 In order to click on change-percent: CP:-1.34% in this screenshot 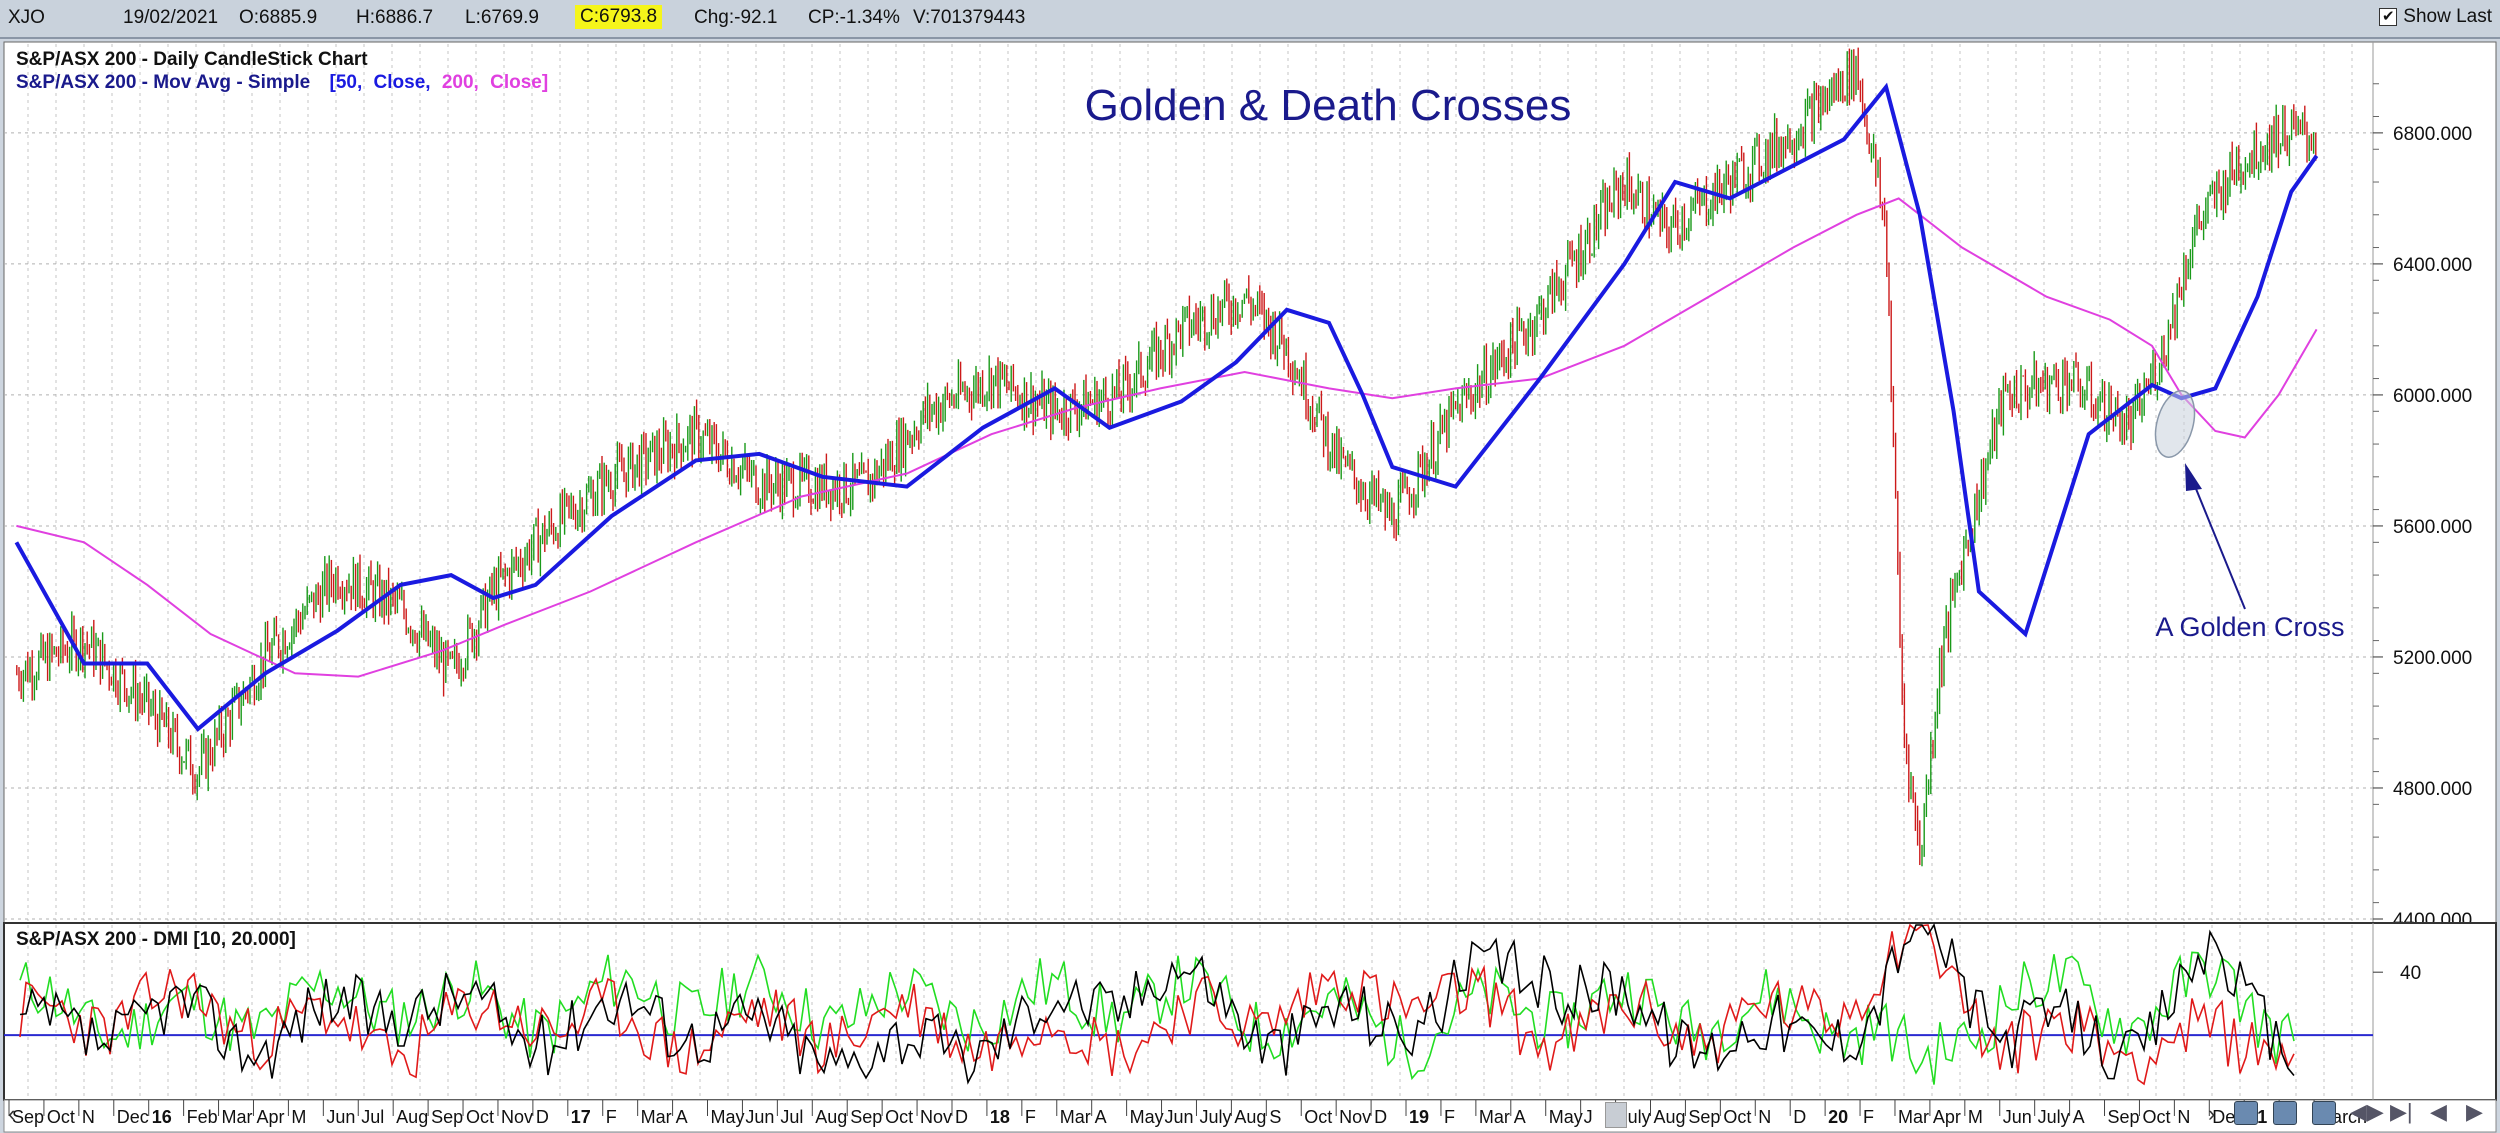, I will do `click(854, 17)`.